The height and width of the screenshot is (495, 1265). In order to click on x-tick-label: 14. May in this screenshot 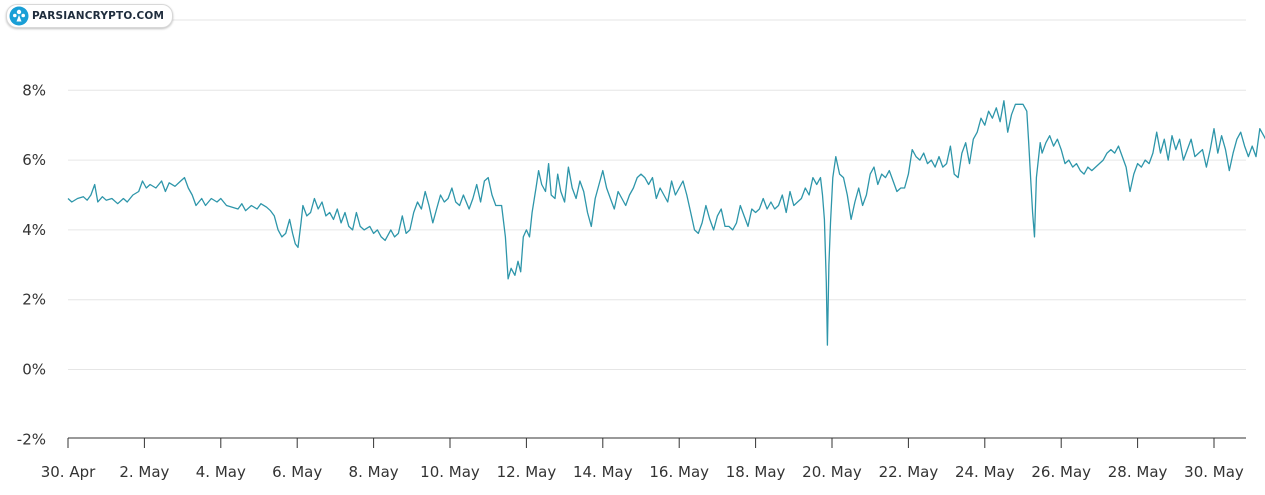, I will do `click(603, 472)`.